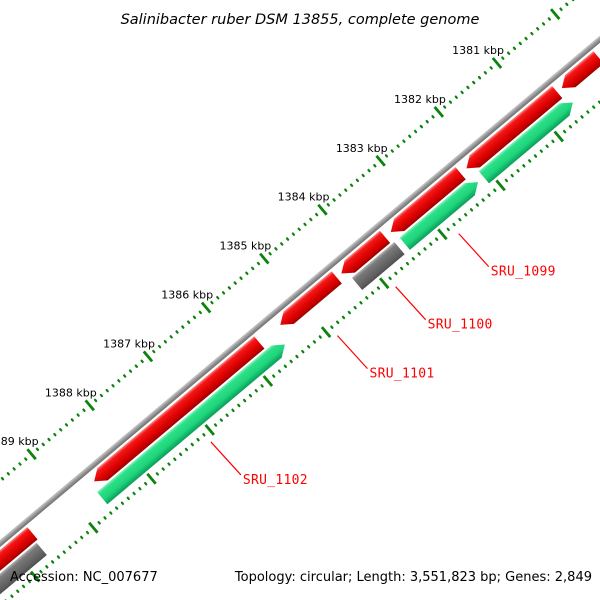 This screenshot has height=600, width=600. Describe the element at coordinates (245, 246) in the screenshot. I see `tick-label-1385: 1385 kbp` at that location.